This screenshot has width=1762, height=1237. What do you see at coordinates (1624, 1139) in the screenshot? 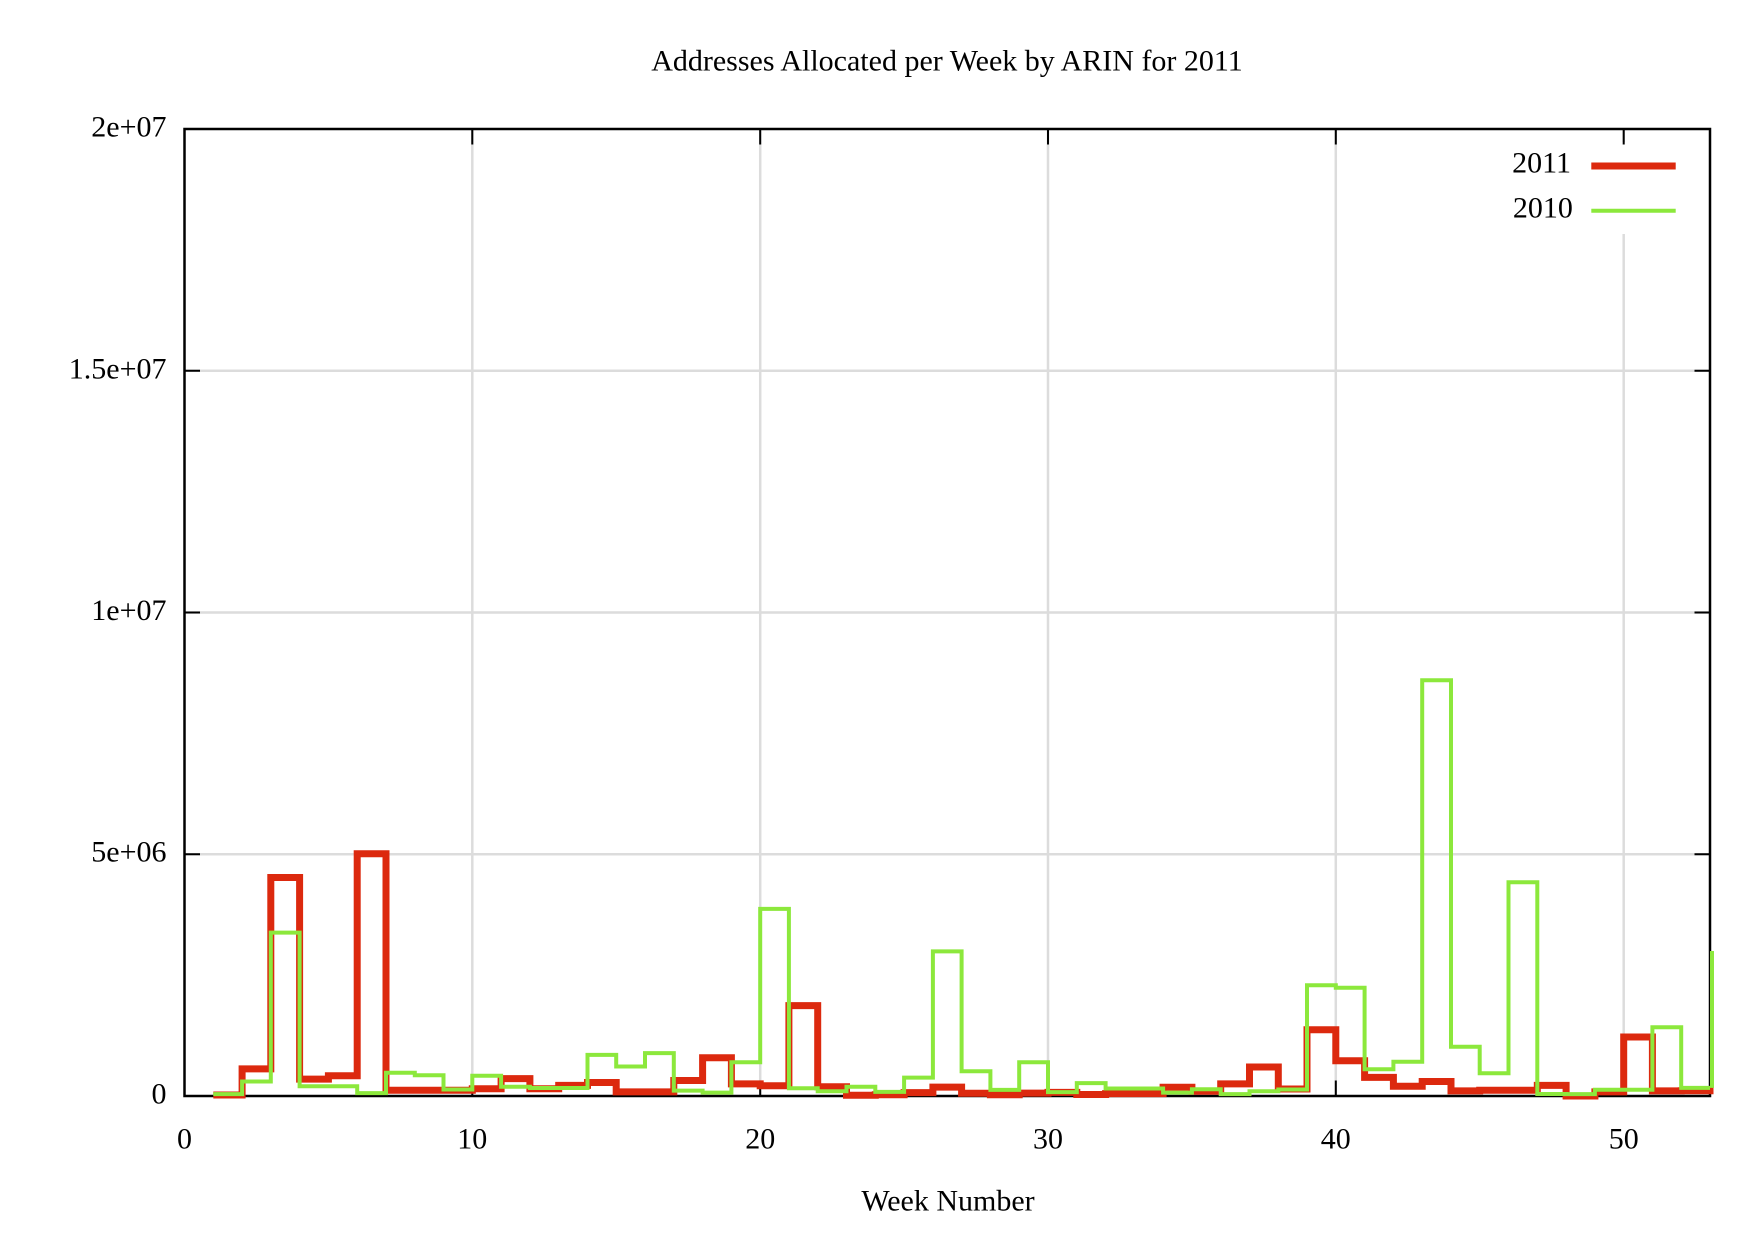
I see `svg-text: 50` at bounding box center [1624, 1139].